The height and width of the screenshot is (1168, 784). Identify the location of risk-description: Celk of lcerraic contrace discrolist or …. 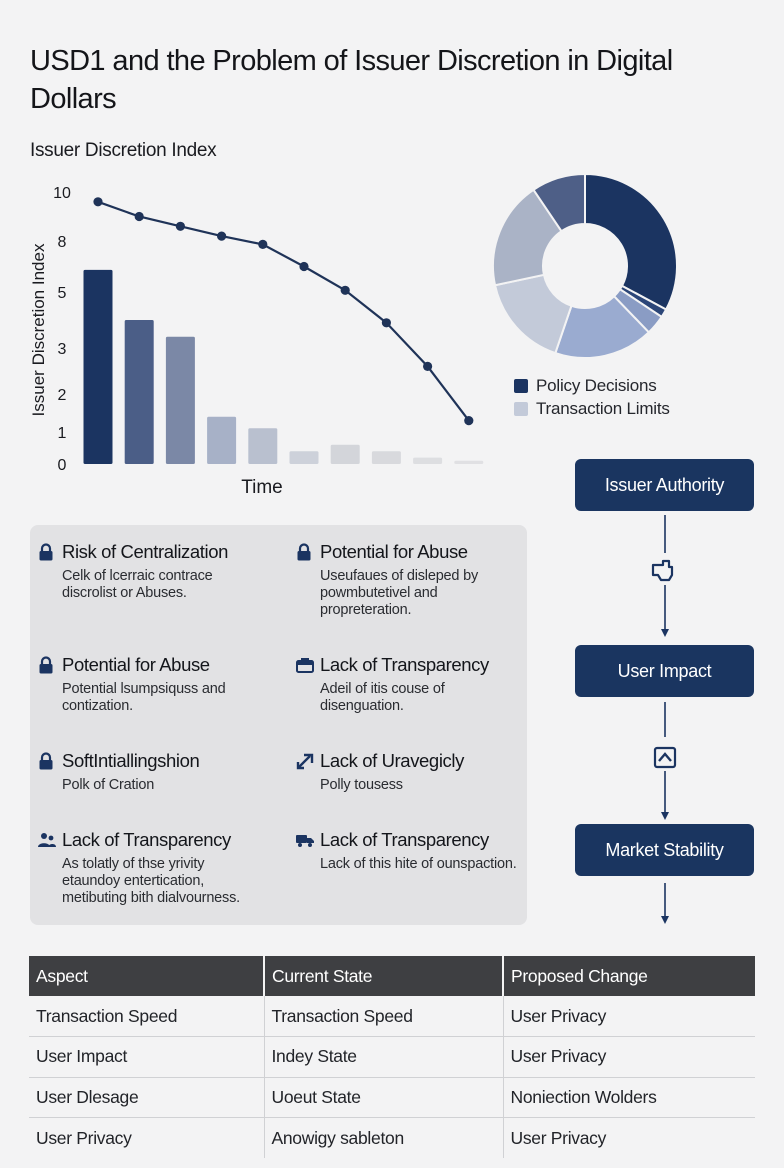
(137, 584).